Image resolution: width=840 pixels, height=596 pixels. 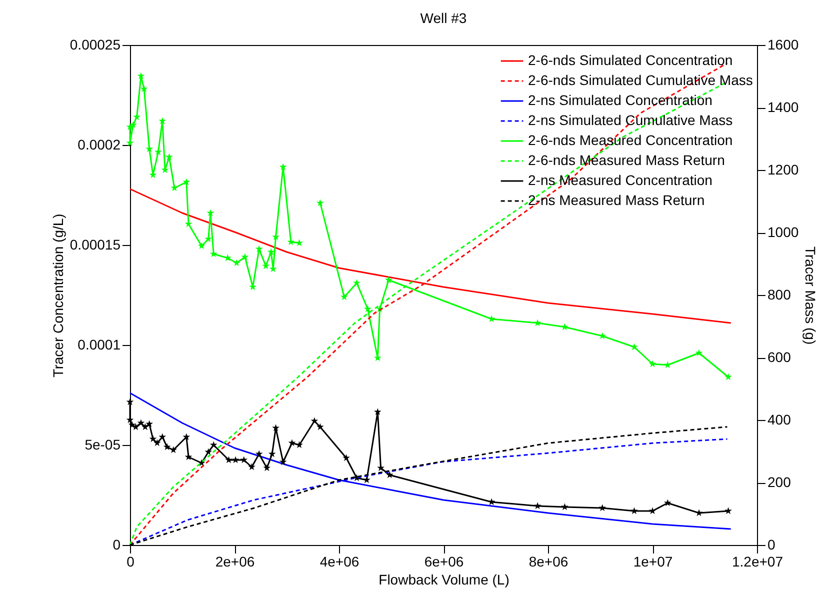 What do you see at coordinates (780, 357) in the screenshot?
I see `y2-tick-label: 600` at bounding box center [780, 357].